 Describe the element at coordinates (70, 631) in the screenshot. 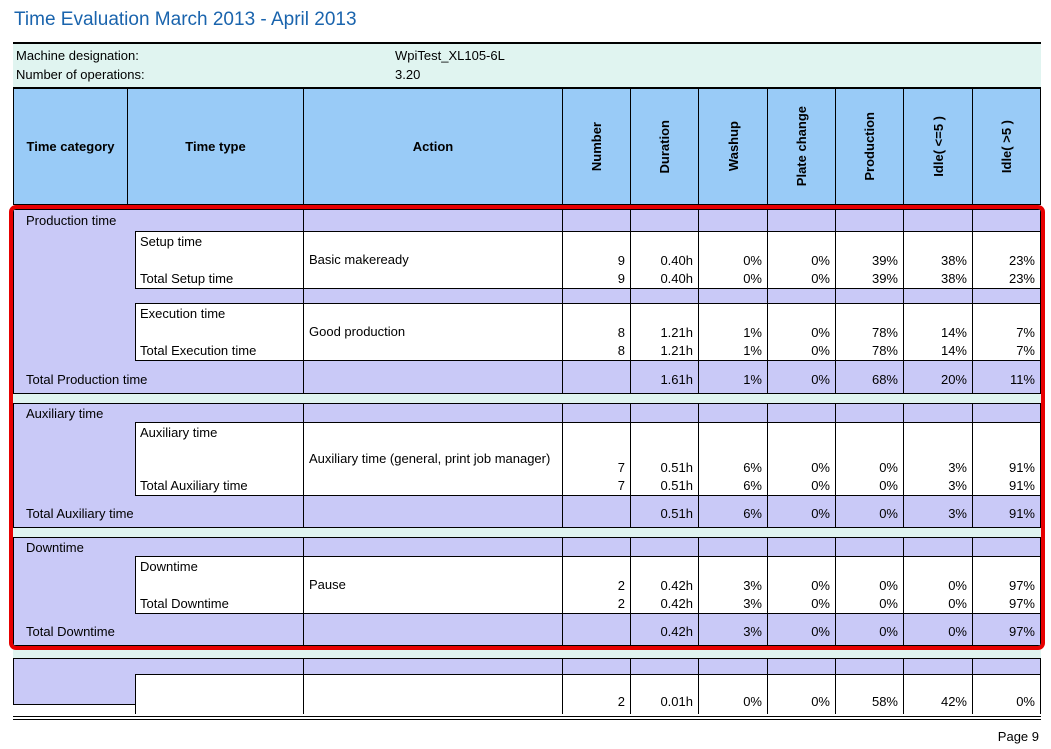

I see `total-downtime-label: Total Downtime` at that location.